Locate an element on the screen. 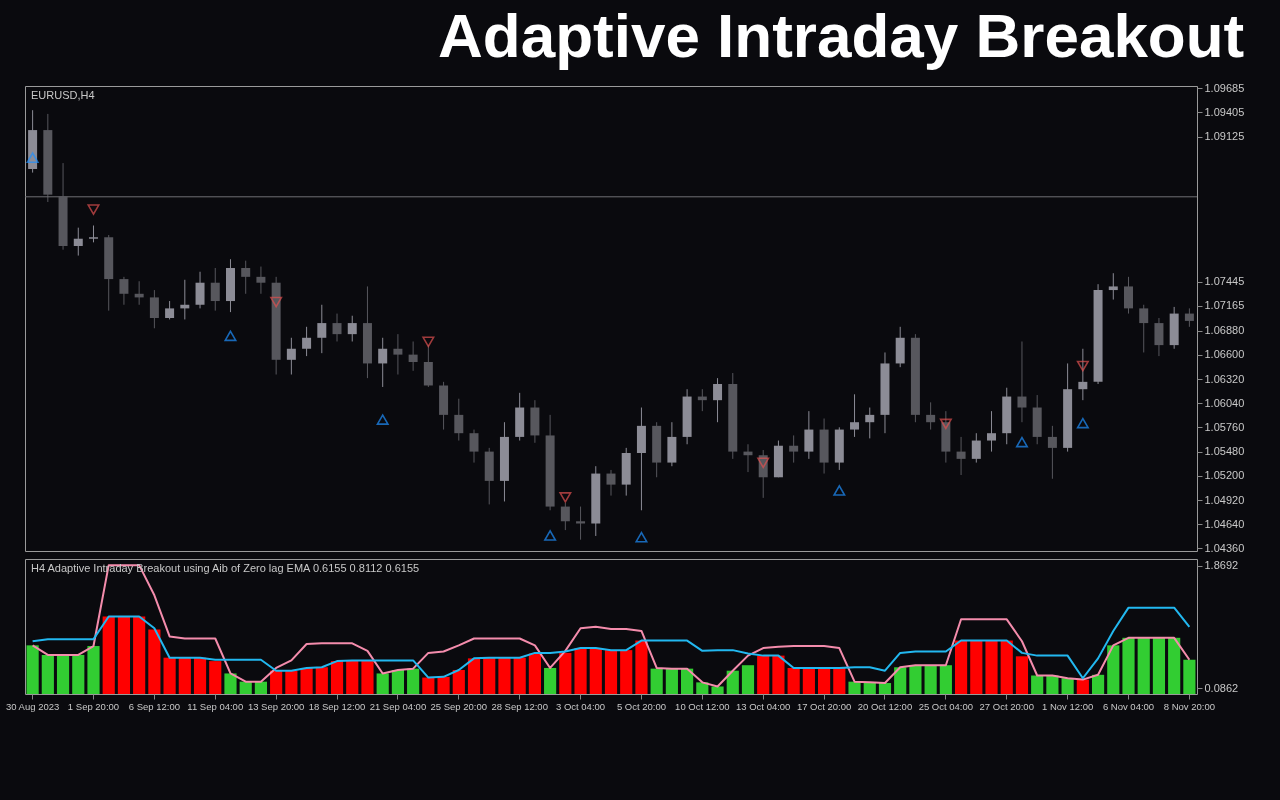  x-tick-label: 30 Aug 2023 is located at coordinates (32, 706).